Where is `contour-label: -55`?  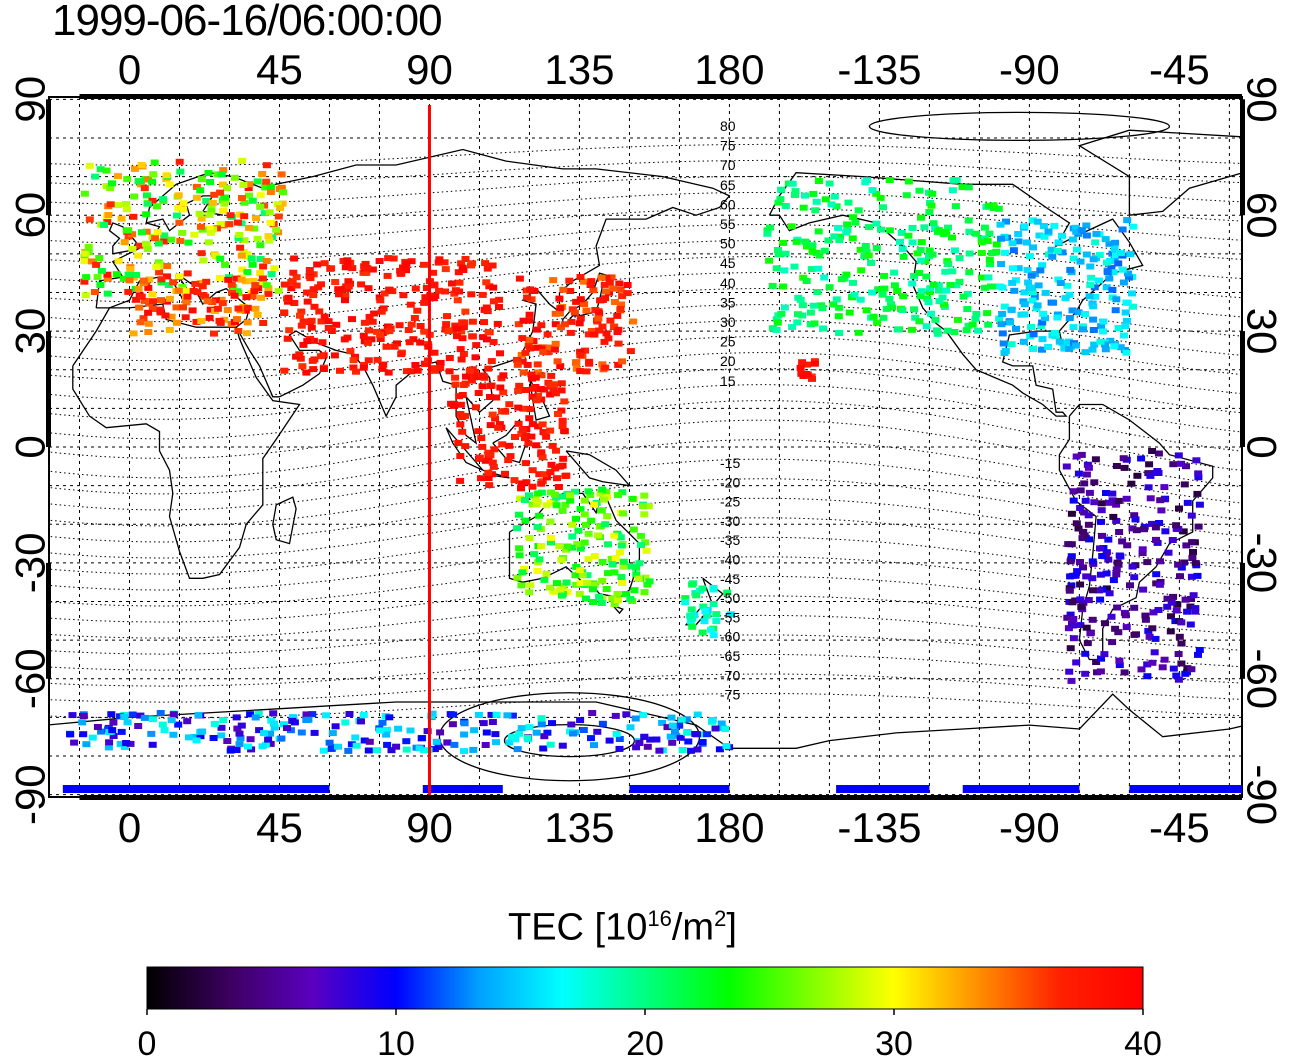 contour-label: -55 is located at coordinates (730, 617).